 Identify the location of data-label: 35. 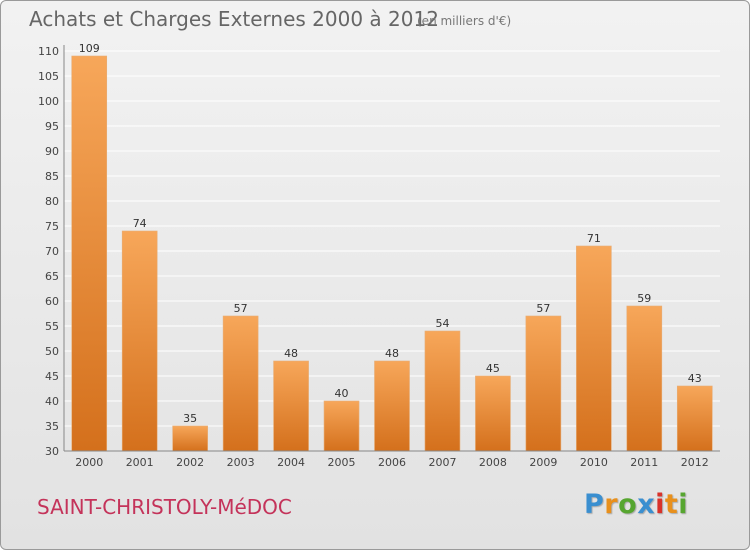
(190, 418).